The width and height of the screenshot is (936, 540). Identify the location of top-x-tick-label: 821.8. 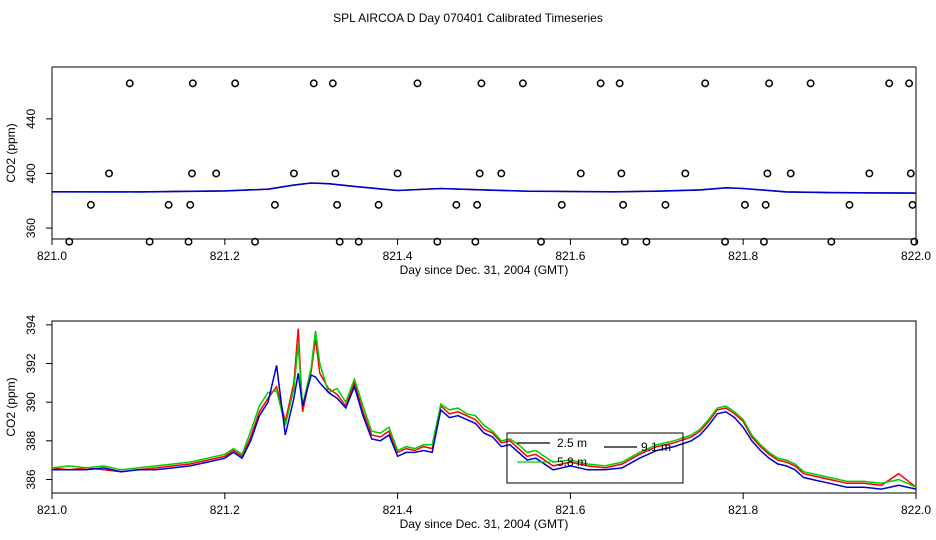
(743, 256).